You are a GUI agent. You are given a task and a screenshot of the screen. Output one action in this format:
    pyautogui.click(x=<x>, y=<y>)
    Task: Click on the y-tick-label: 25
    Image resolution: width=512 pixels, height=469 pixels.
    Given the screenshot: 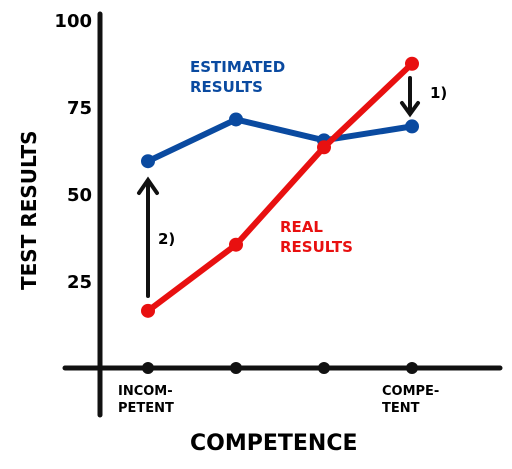 What is the action you would take?
    pyautogui.click(x=79, y=282)
    